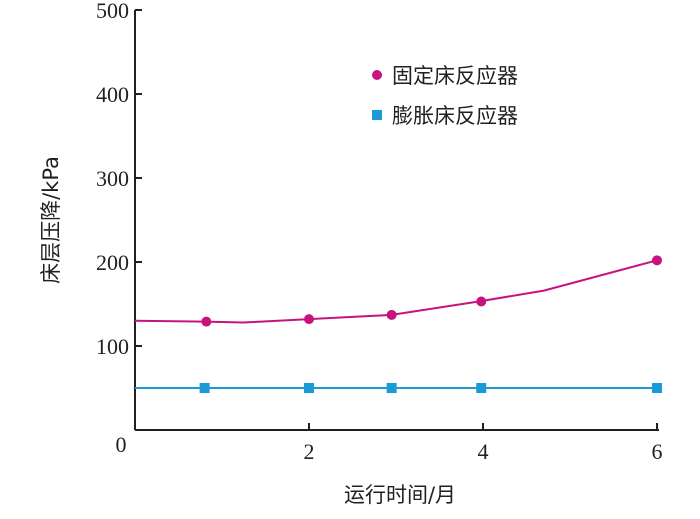 Image resolution: width=700 pixels, height=519 pixels. I want to click on y-axis-title: 床层压降/kPa, so click(51, 220).